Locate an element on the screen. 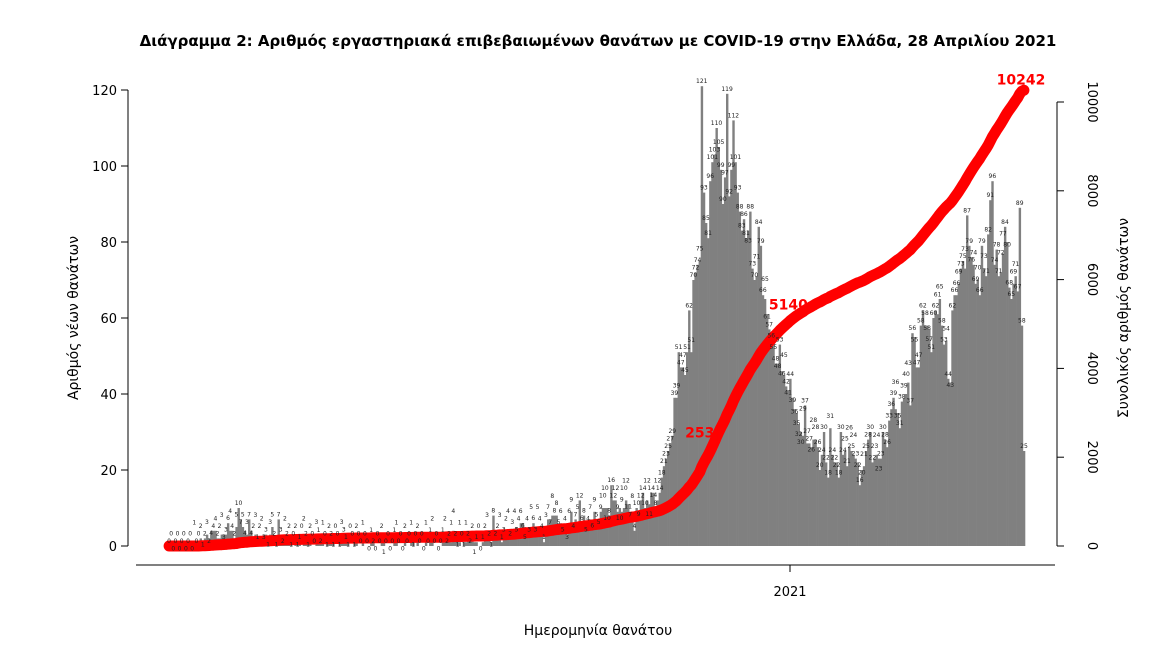 The width and height of the screenshot is (1149, 652). bar-value-label: 68 is located at coordinates (1009, 283).